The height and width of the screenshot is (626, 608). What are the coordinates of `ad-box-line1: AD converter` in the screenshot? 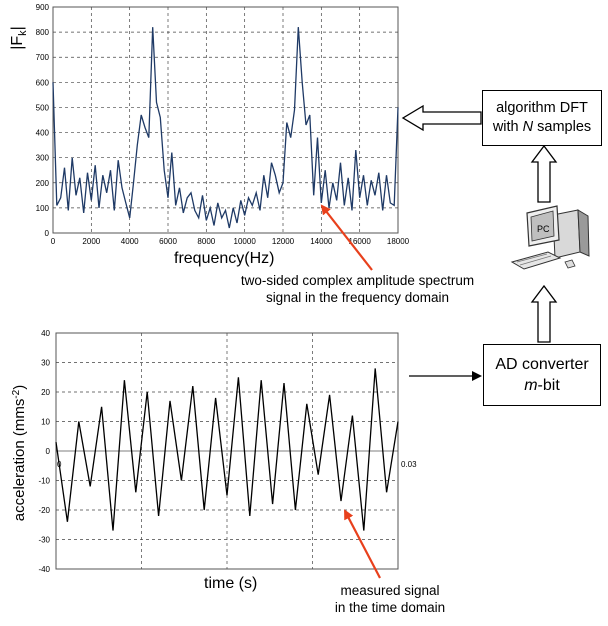 It's located at (542, 364).